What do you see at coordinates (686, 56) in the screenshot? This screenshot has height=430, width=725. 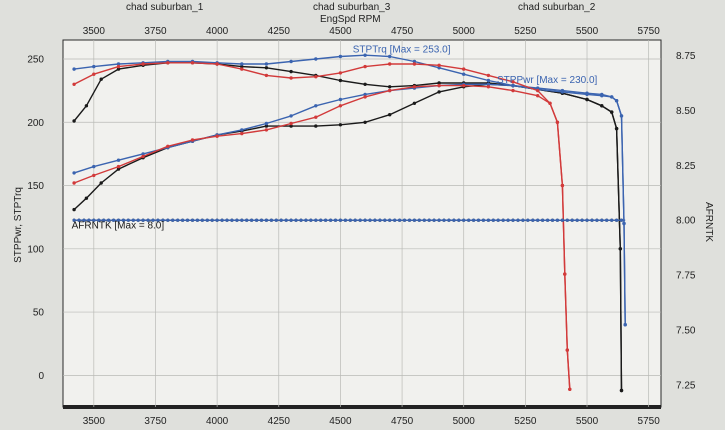 I see `y-right-tick-6: 8.75` at bounding box center [686, 56].